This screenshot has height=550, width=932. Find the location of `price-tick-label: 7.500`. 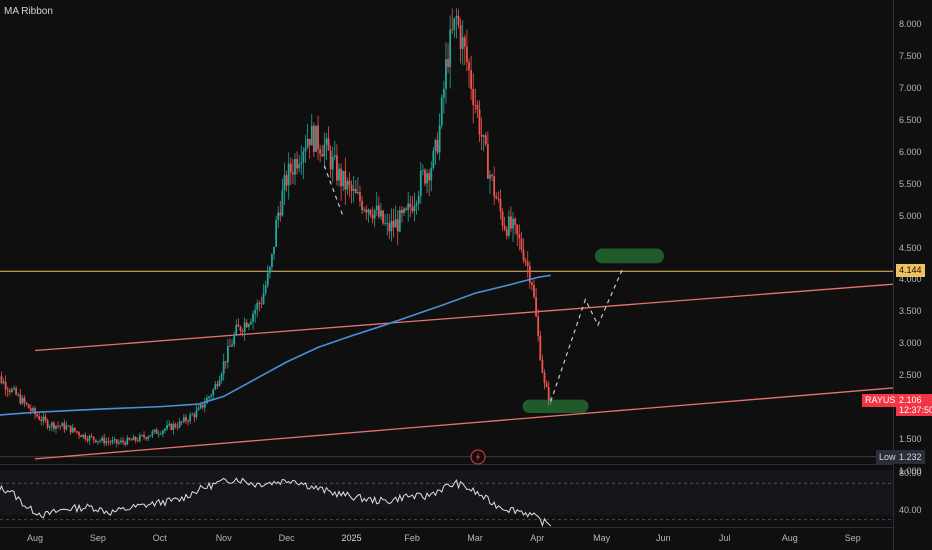

price-tick-label: 7.500 is located at coordinates (910, 56).